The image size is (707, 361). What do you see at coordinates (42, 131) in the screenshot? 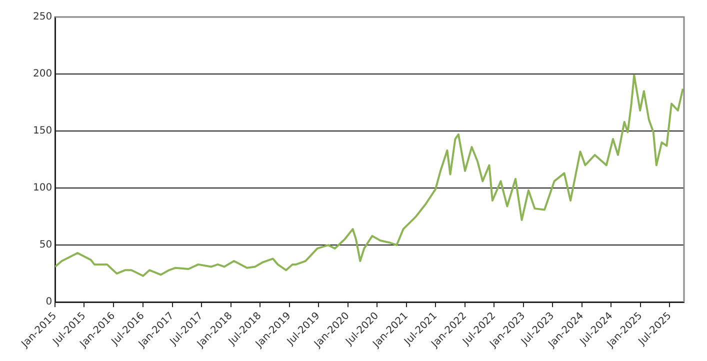
I see `y-tick-label: 150` at bounding box center [42, 131].